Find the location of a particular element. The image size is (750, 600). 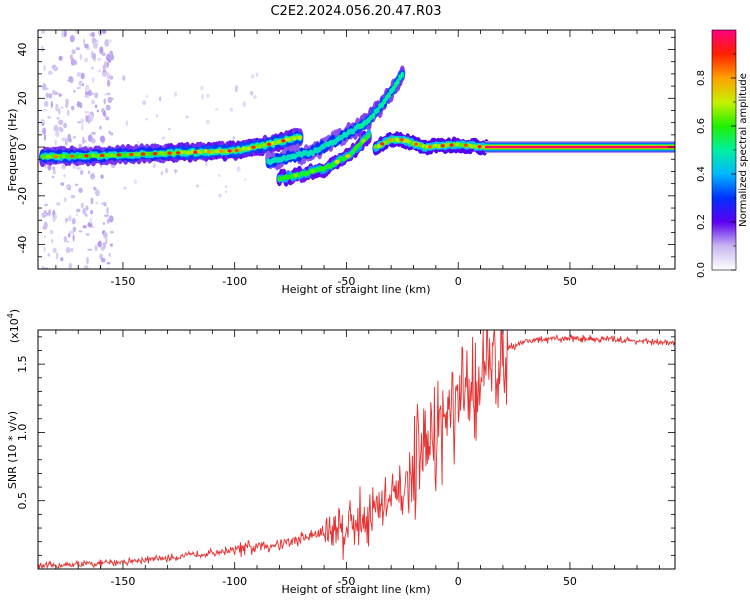

snr-xlabel: Height of straight line (km) is located at coordinates (355, 589).